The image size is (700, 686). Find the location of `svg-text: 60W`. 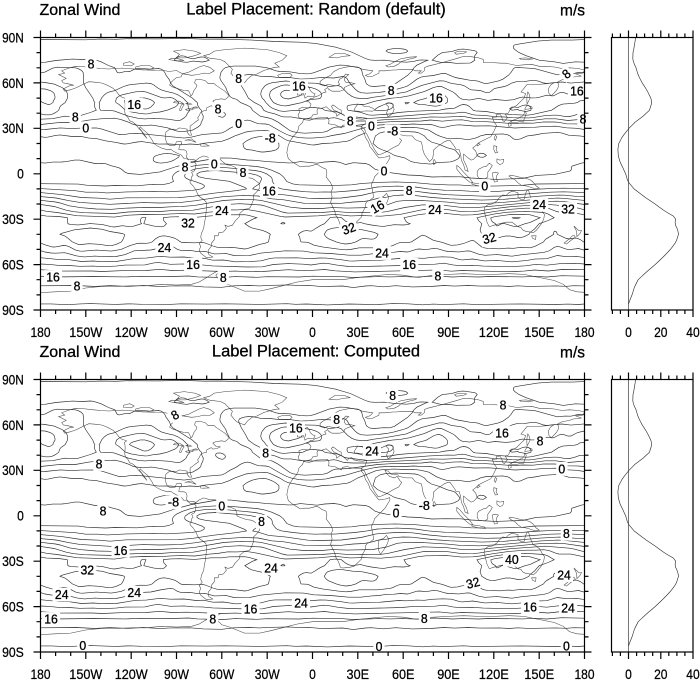

svg-text: 60W is located at coordinates (222, 674).